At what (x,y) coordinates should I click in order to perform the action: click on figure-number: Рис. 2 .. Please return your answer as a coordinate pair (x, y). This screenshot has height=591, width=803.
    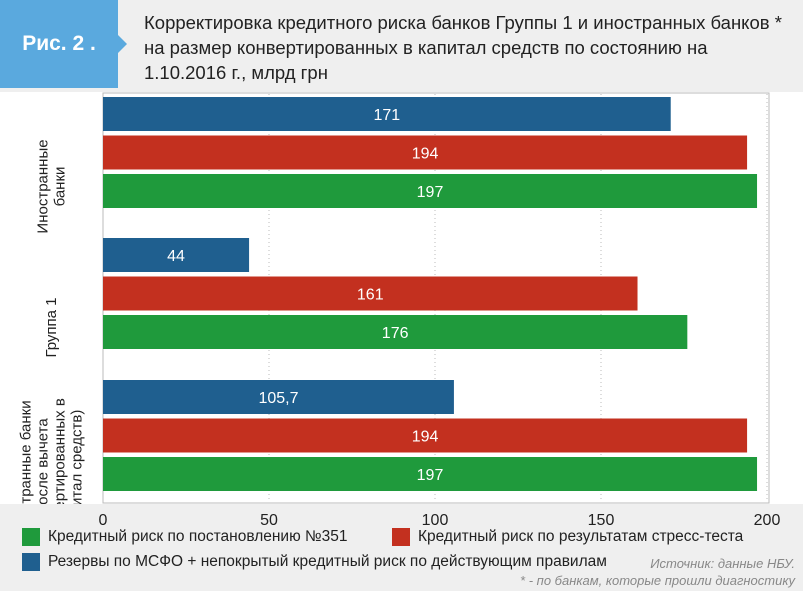
    Looking at the image, I should click on (59, 43).